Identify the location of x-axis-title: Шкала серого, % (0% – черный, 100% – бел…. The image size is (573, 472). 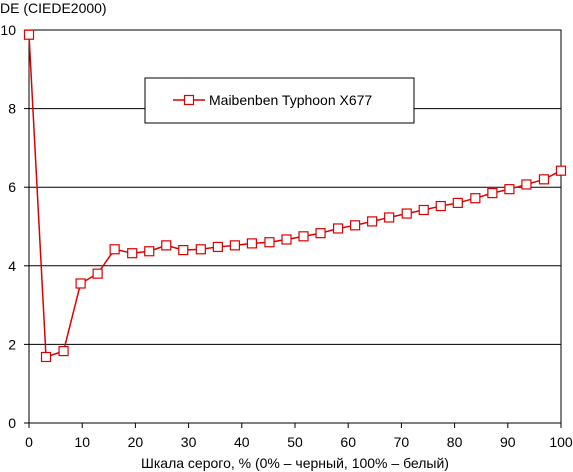
(295, 463).